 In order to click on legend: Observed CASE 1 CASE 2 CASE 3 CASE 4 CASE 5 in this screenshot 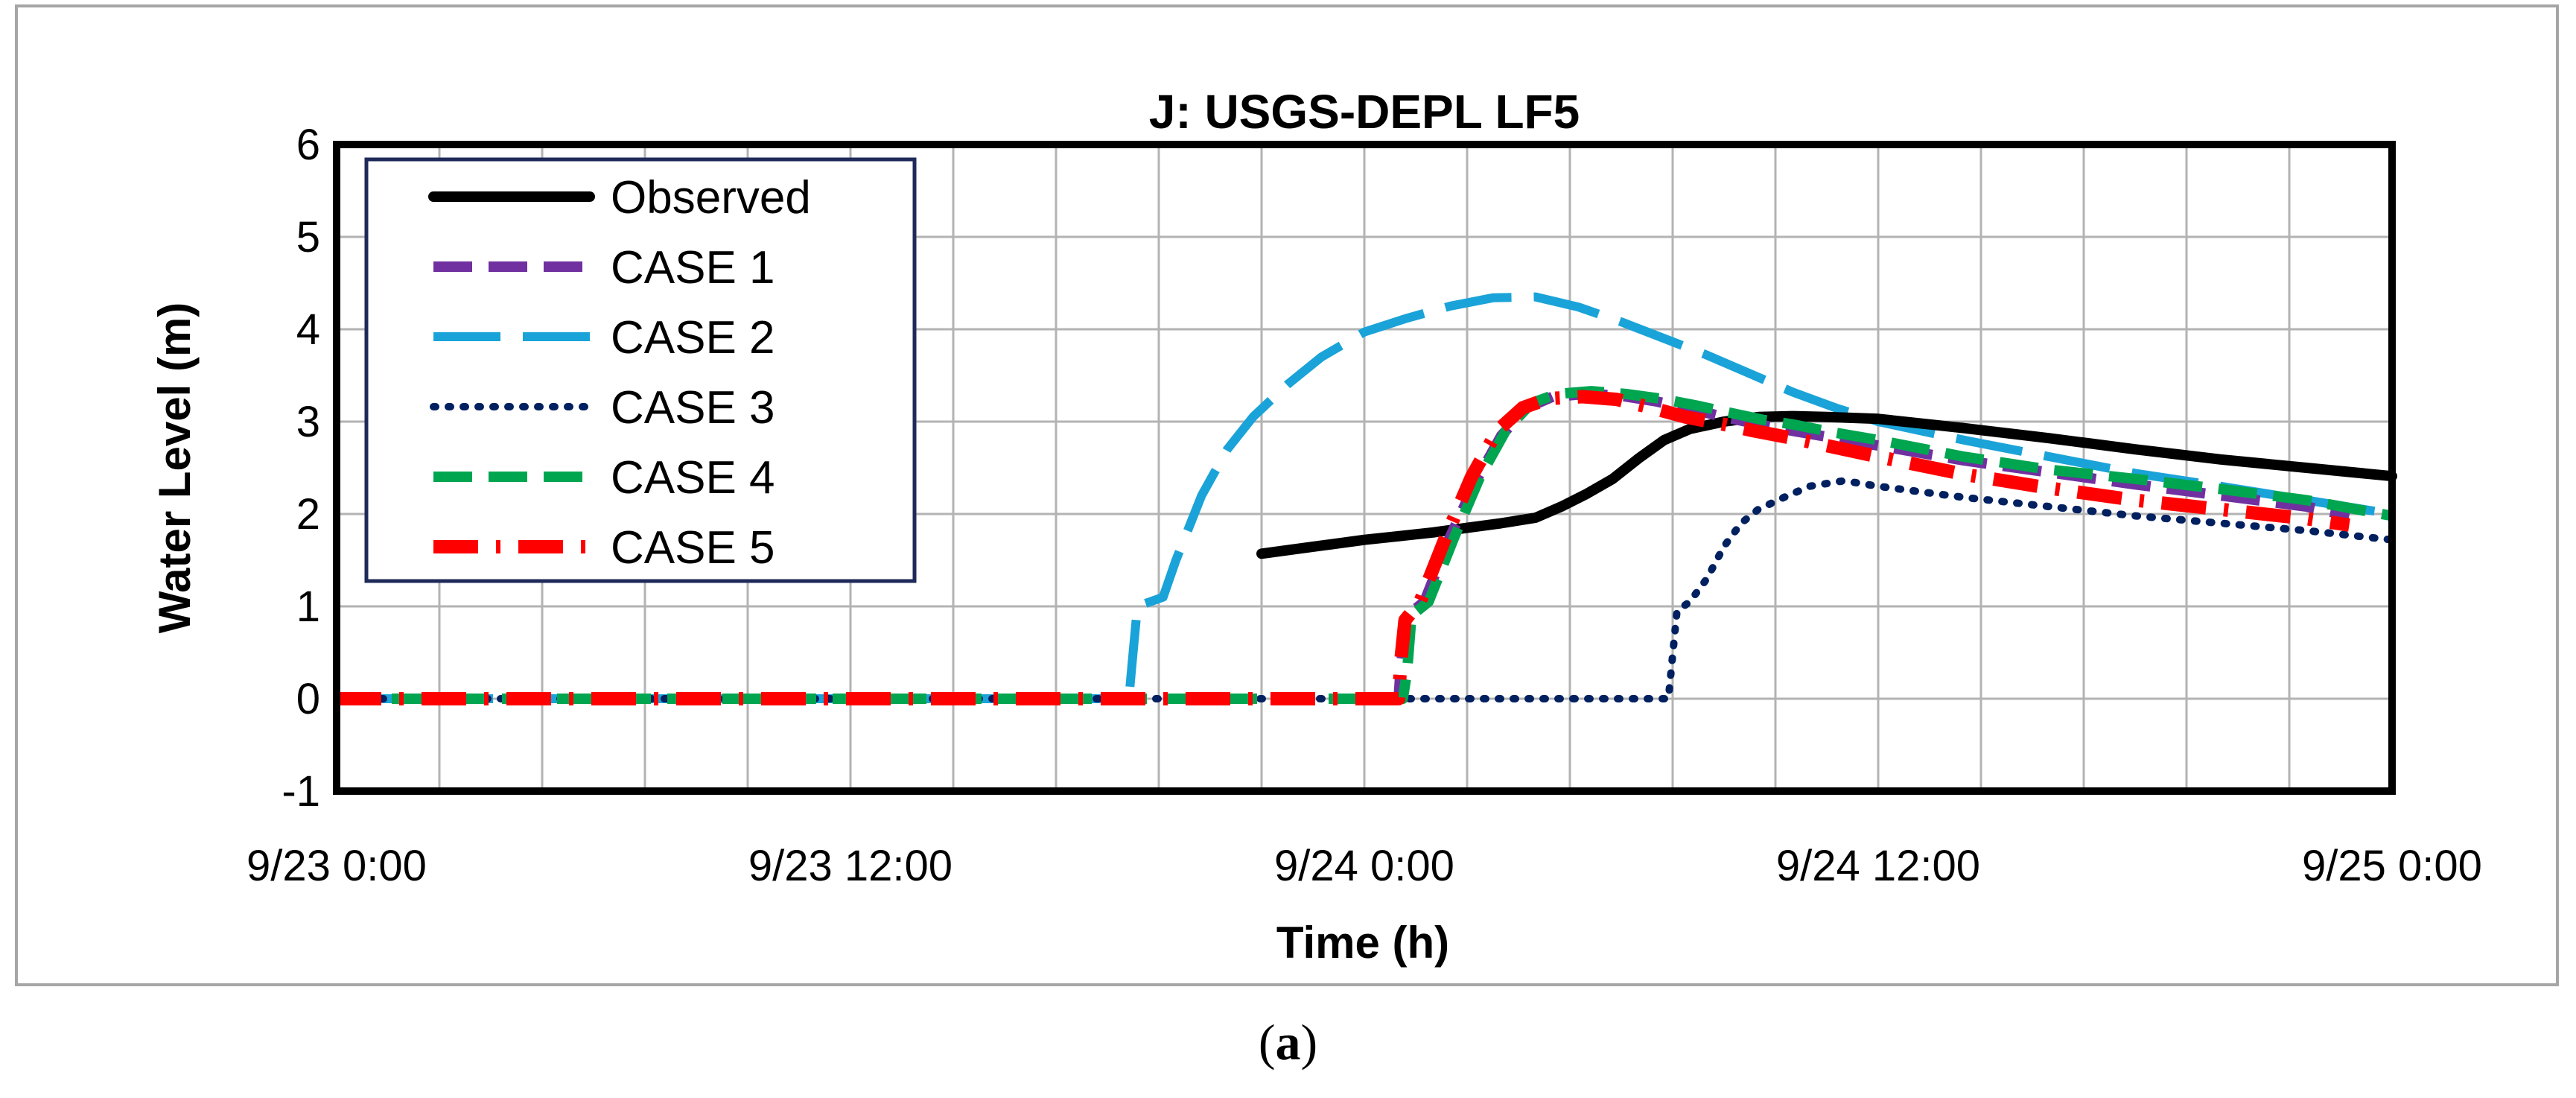, I will do `click(640, 370)`.